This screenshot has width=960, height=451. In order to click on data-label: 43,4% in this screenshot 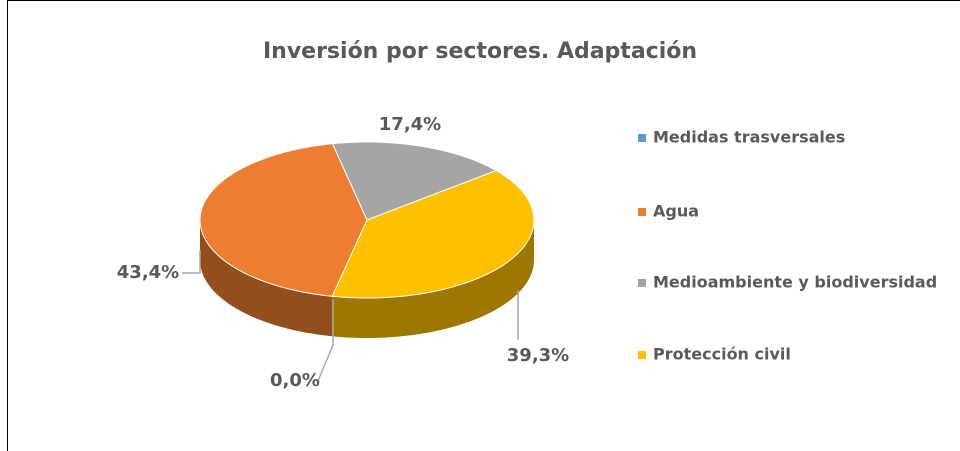, I will do `click(148, 272)`.